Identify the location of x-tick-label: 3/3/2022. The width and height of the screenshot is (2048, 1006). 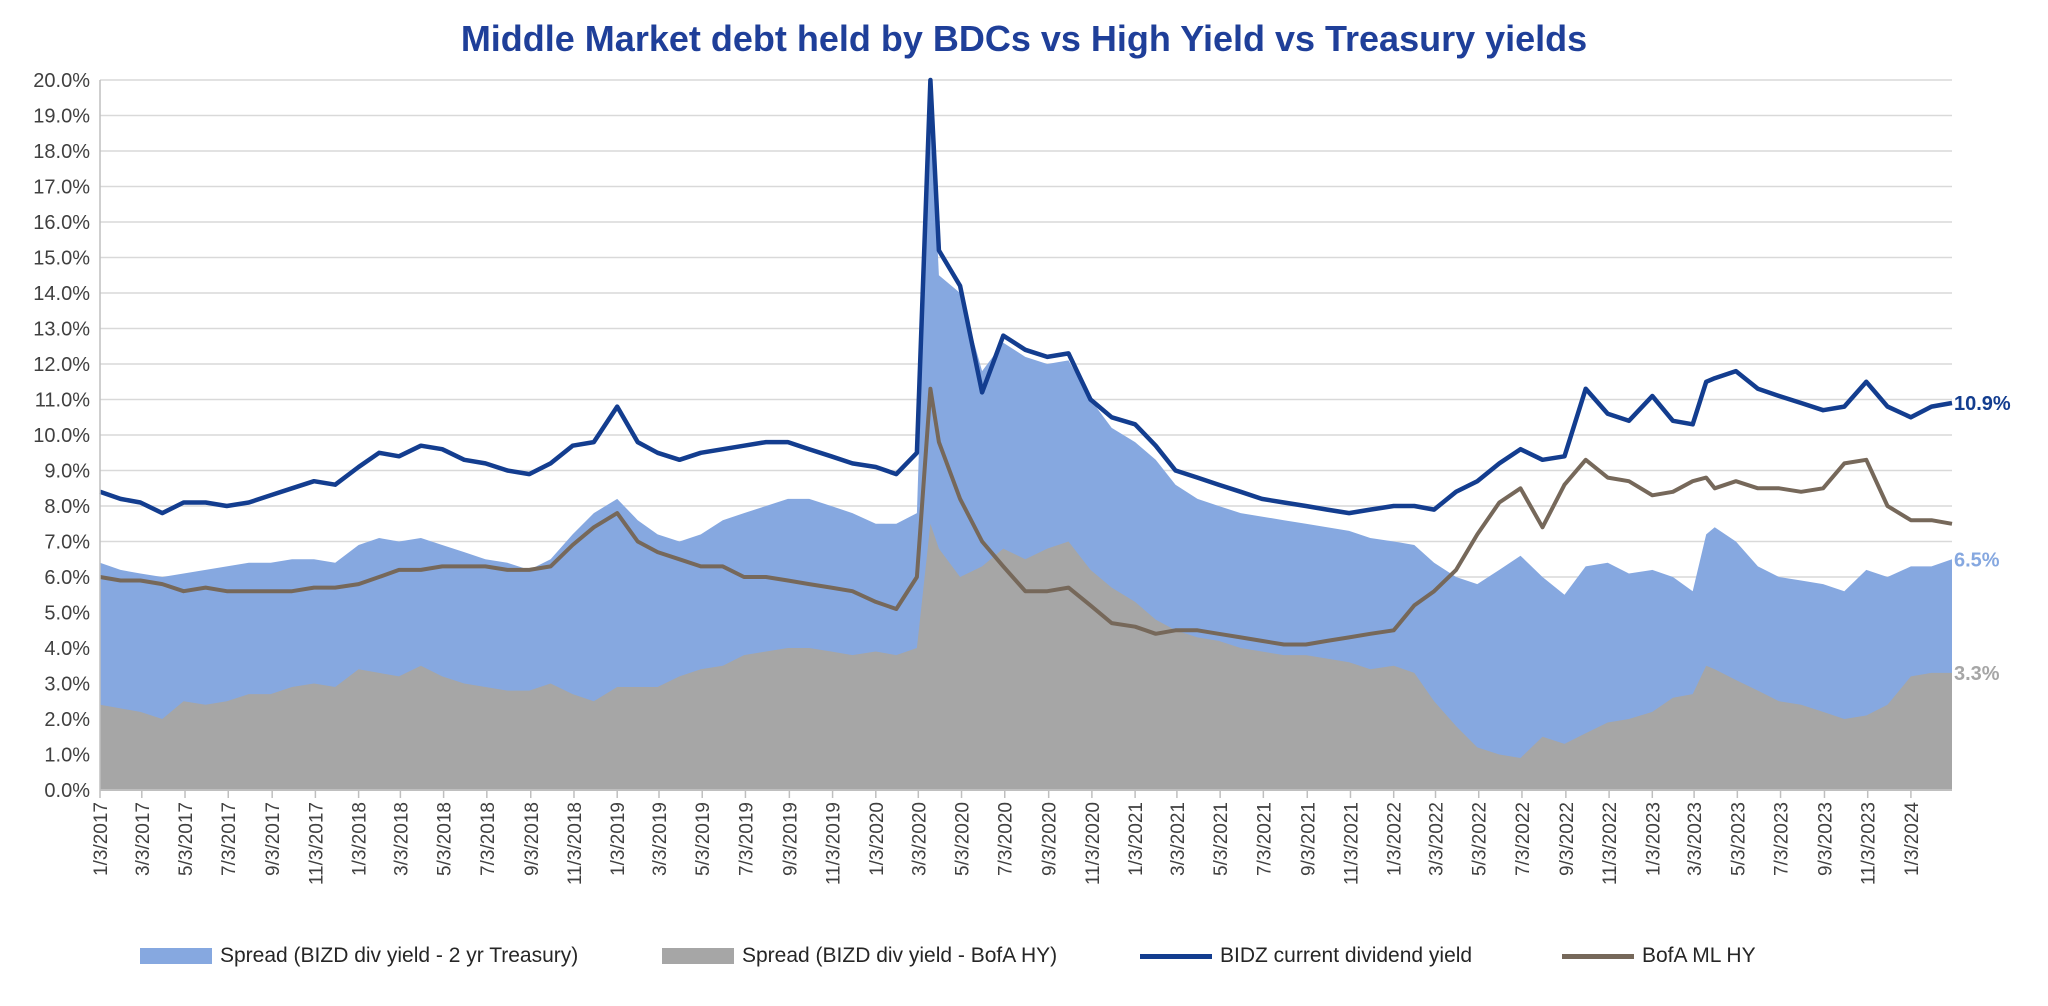
(1437, 839).